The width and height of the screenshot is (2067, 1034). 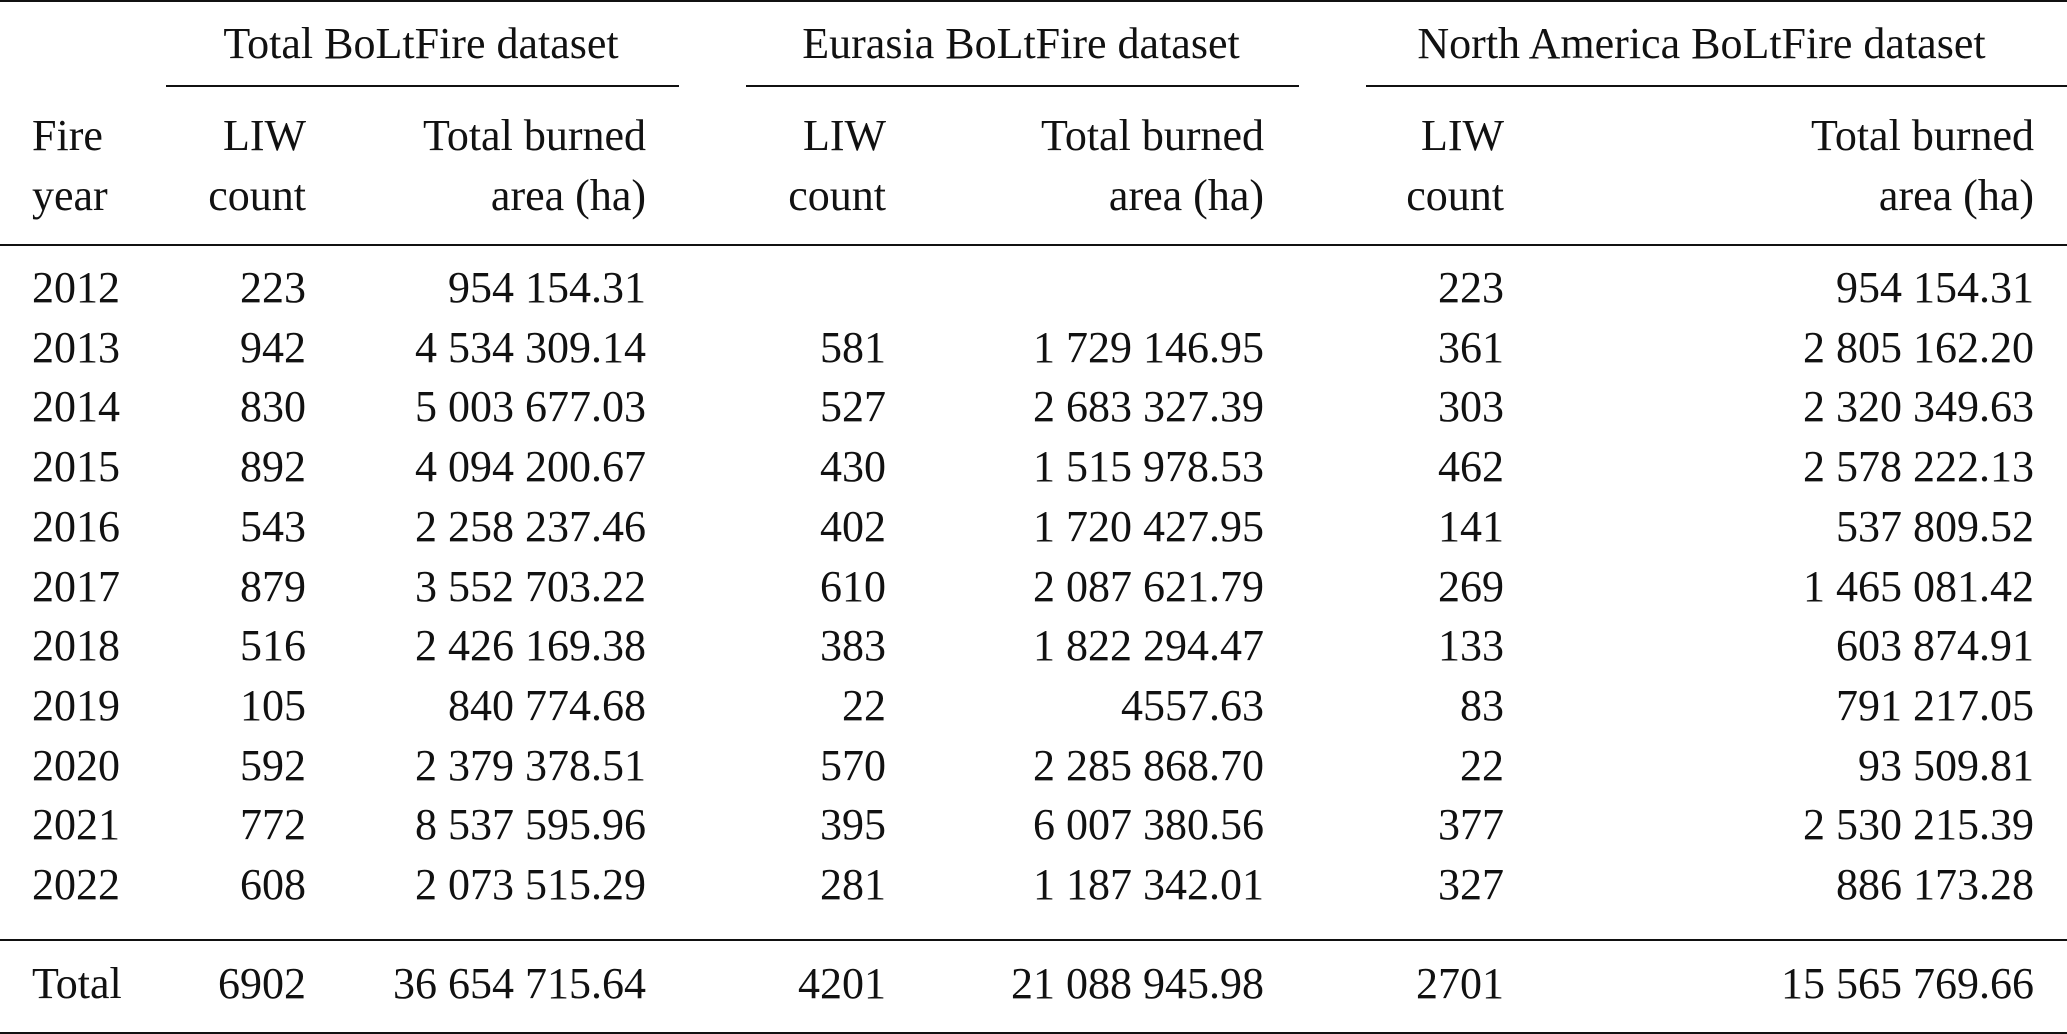 What do you see at coordinates (1148, 526) in the screenshot?
I see `table-cell-eu-area: 1 720 427.95` at bounding box center [1148, 526].